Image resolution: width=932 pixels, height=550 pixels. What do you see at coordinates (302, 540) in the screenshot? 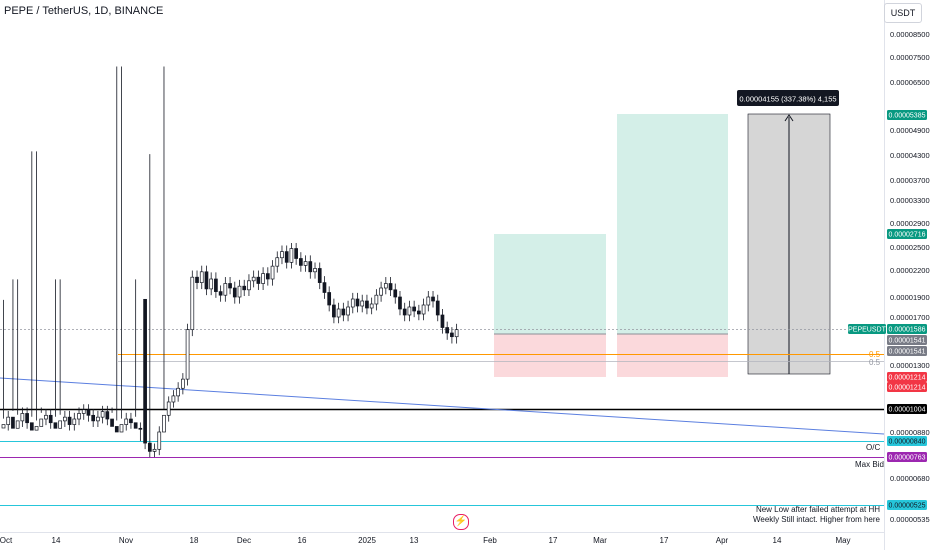
I see `time-axis-label: 16` at bounding box center [302, 540].